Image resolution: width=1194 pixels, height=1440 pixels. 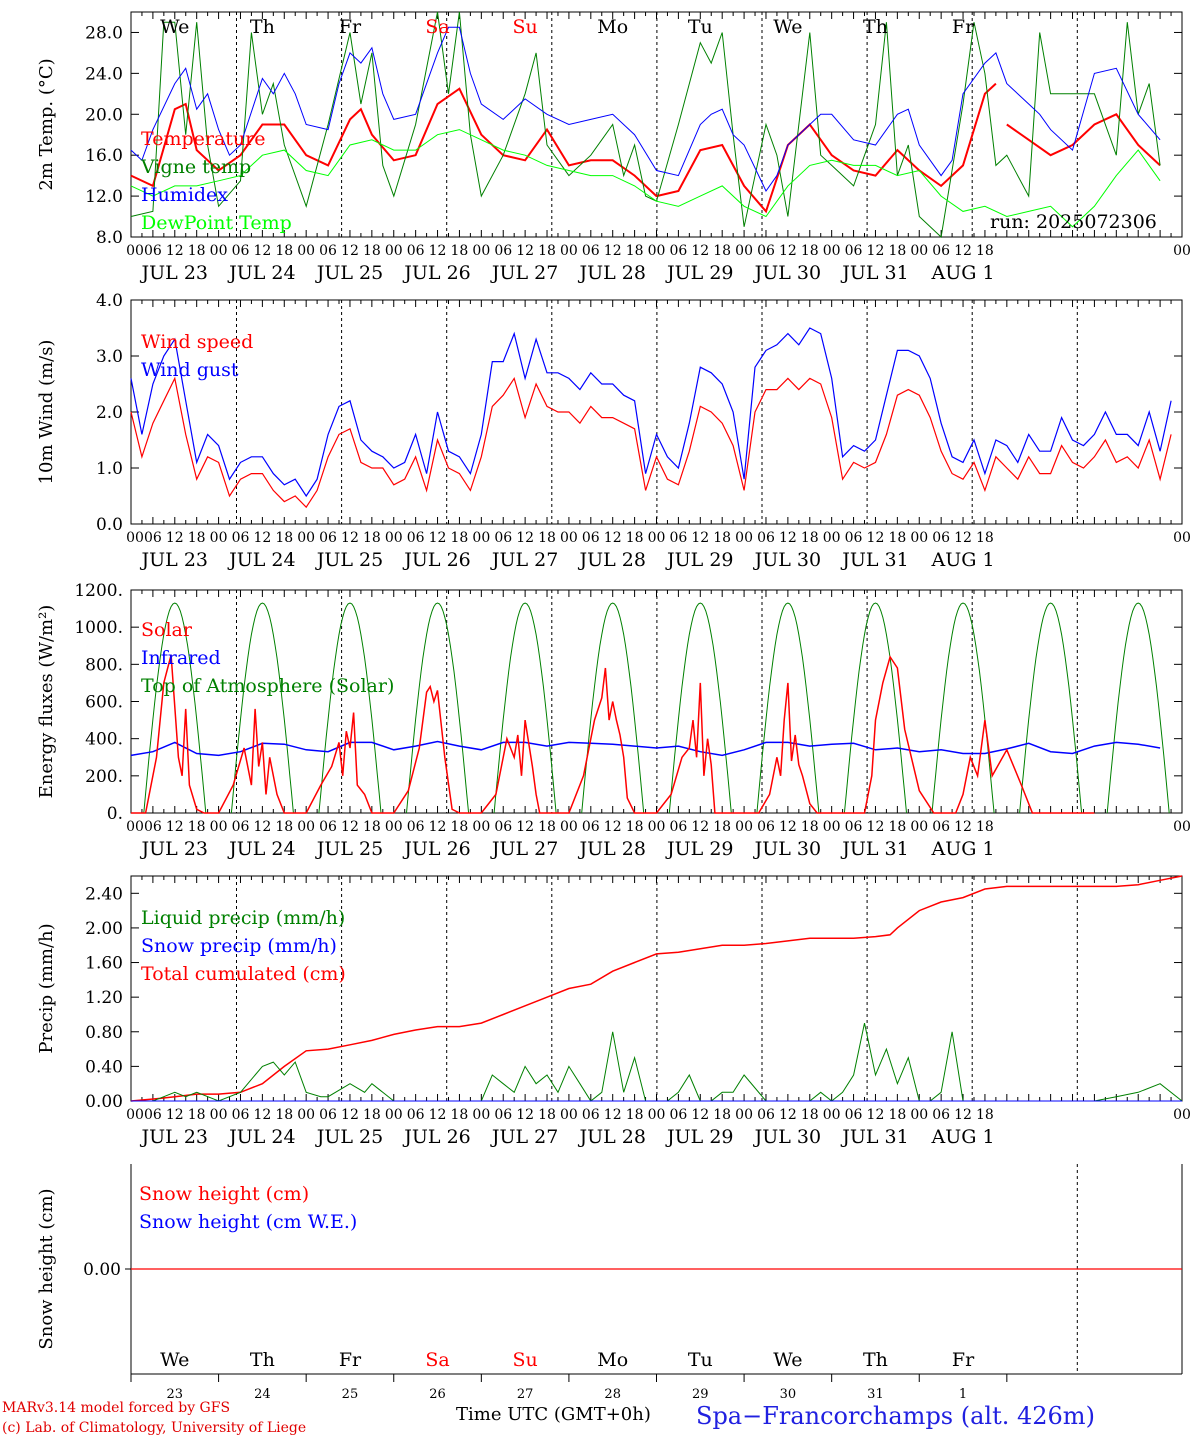 I want to click on date-label: JUL 26, so click(x=436, y=1137).